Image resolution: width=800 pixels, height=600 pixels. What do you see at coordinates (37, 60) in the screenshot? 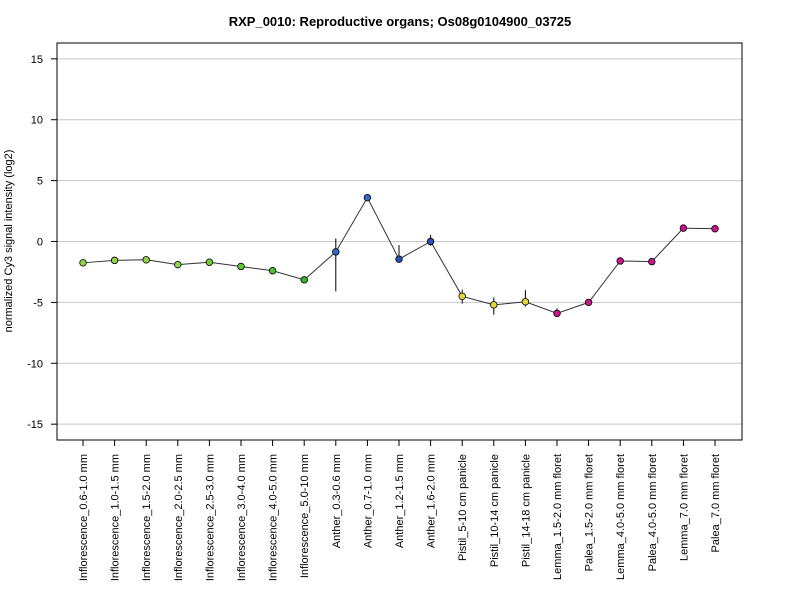
I see `y-tick-label: 15` at bounding box center [37, 60].